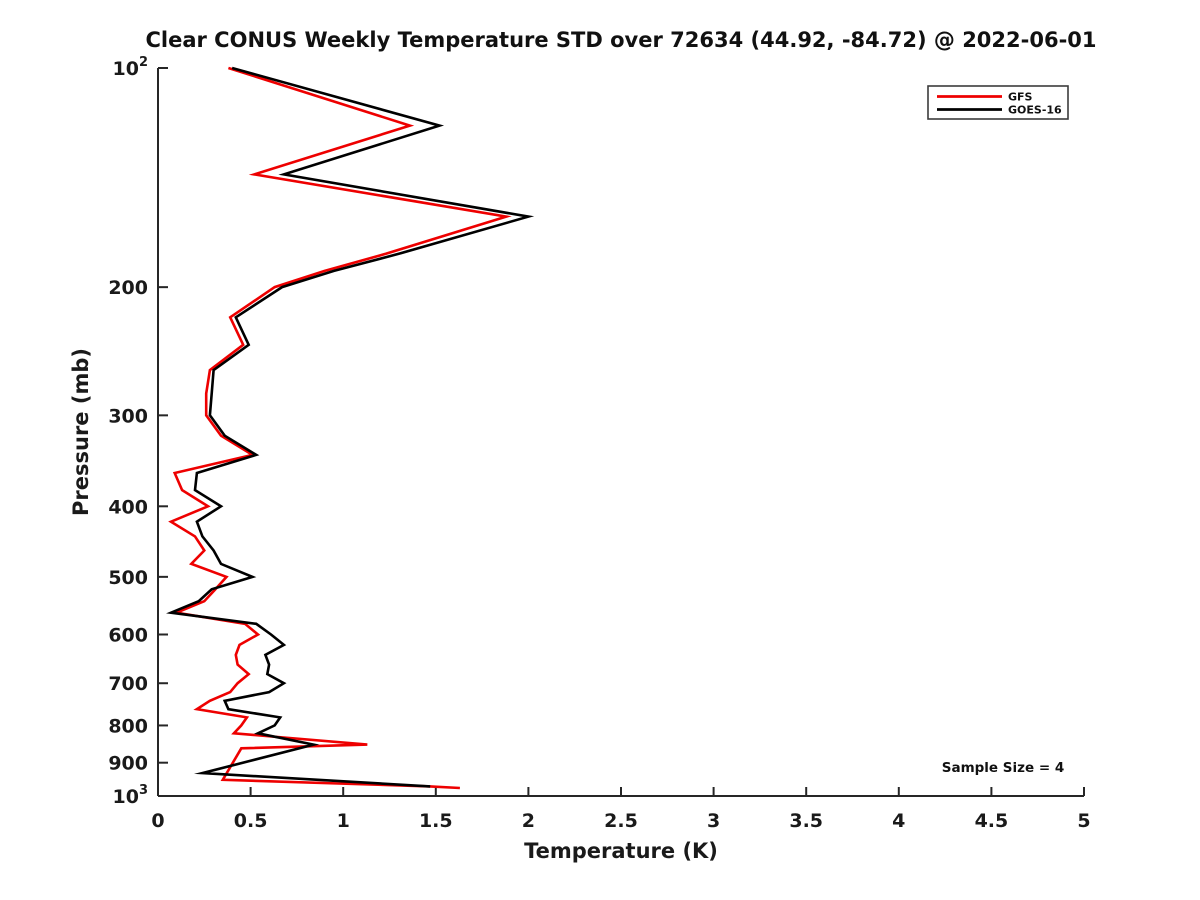 This screenshot has width=1200, height=900. Describe the element at coordinates (131, 67) in the screenshot. I see `y-tick-label: 10²` at that location.